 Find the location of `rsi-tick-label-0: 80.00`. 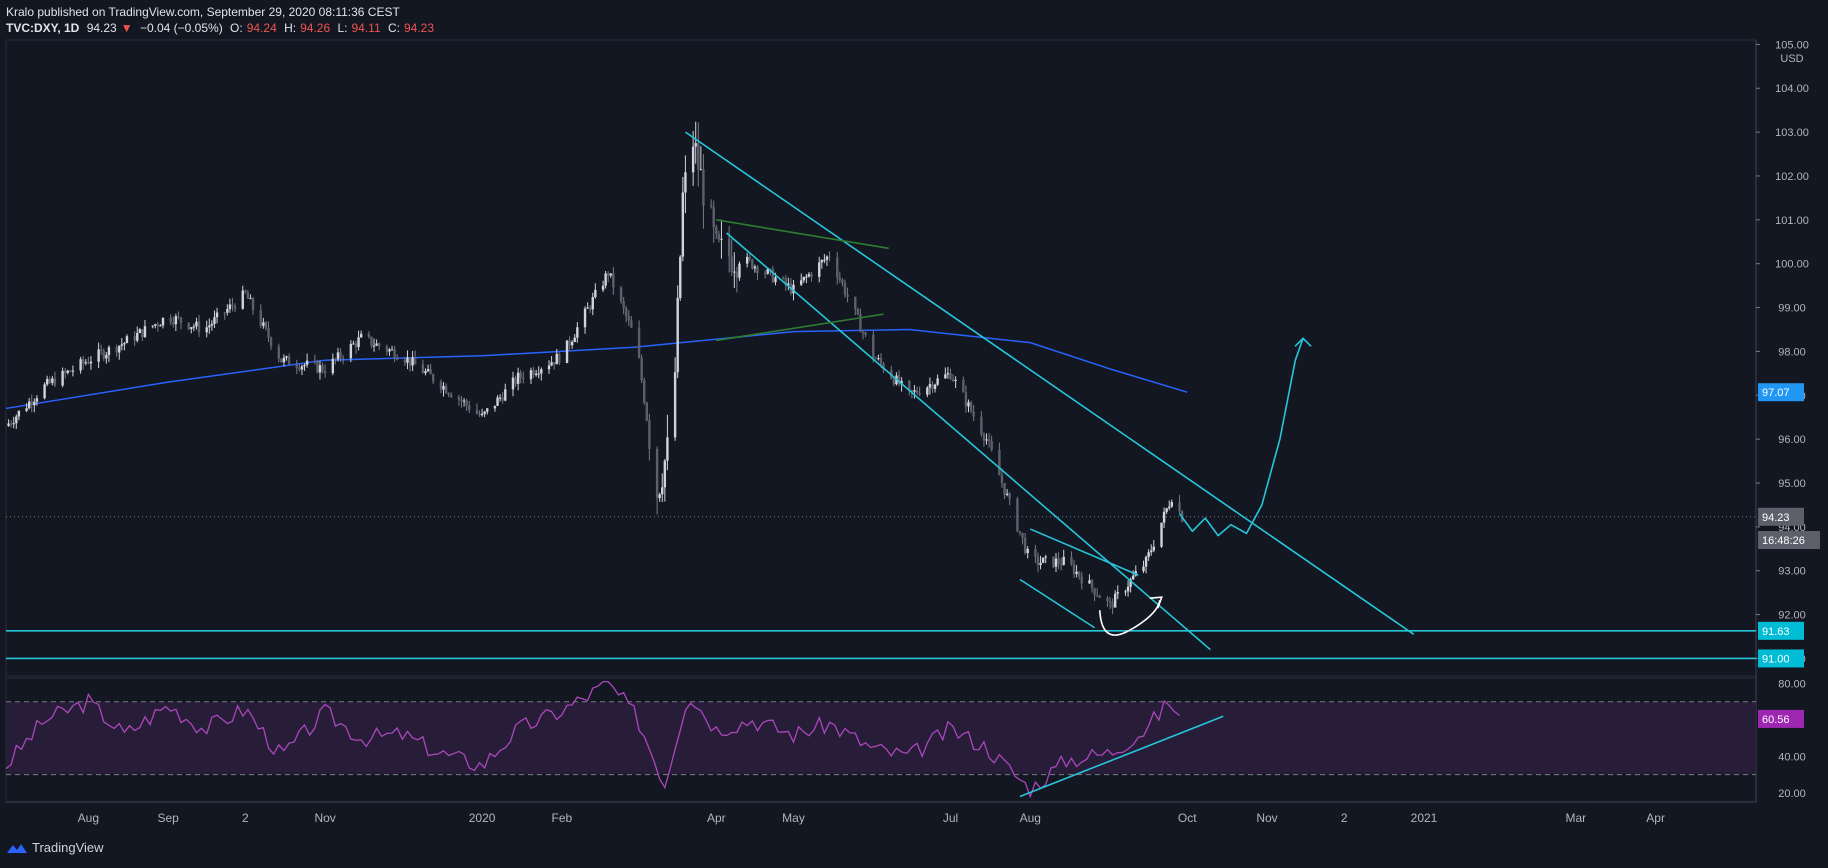

rsi-tick-label-0: 80.00 is located at coordinates (1792, 684).